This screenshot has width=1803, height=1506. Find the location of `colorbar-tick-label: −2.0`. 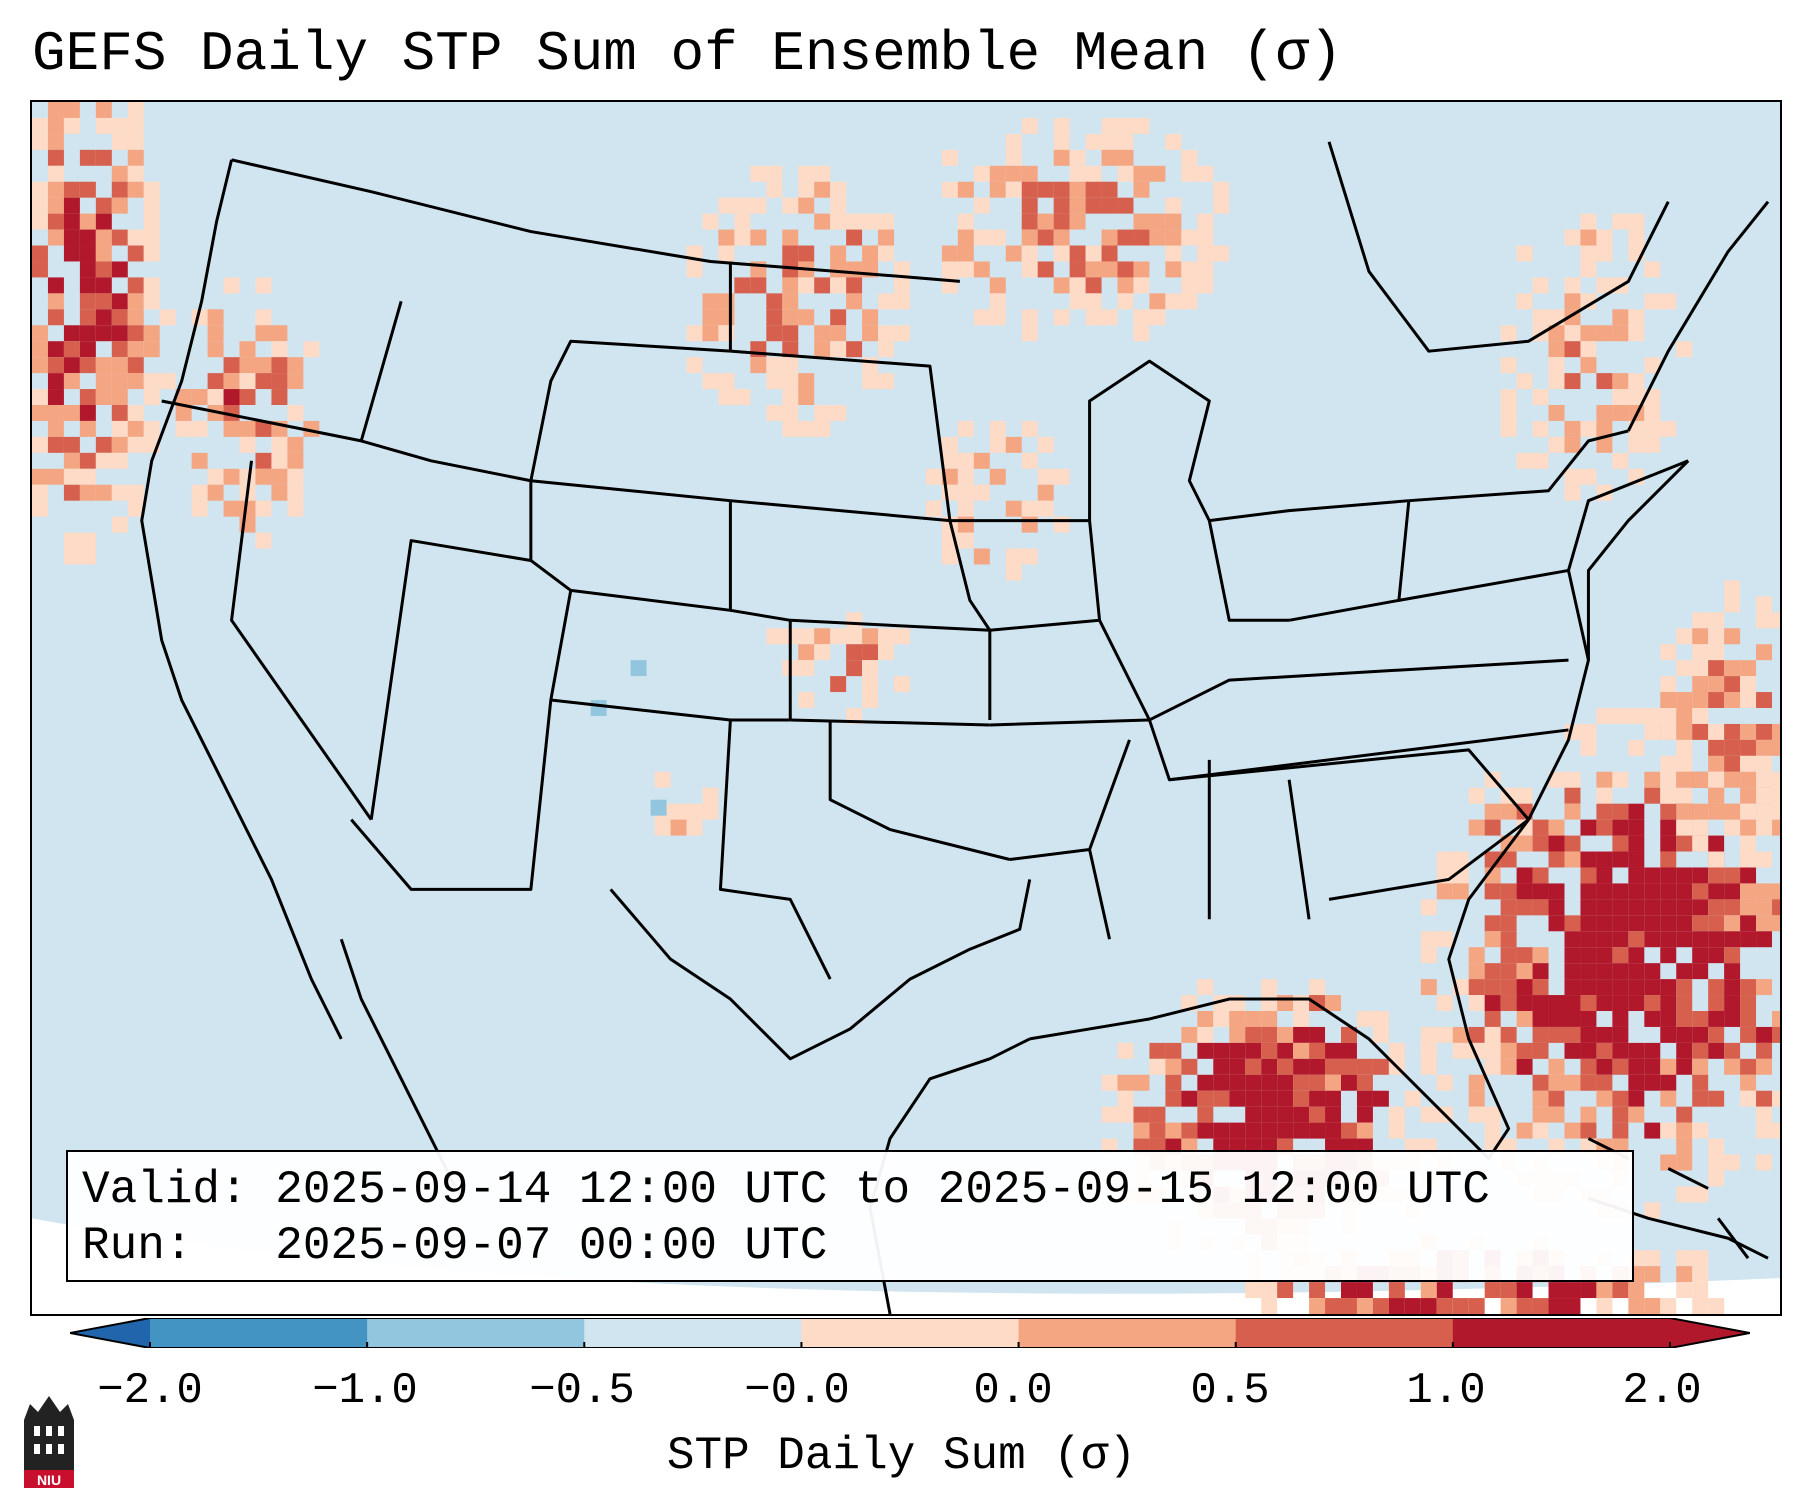

colorbar-tick-label: −2.0 is located at coordinates (150, 1391).